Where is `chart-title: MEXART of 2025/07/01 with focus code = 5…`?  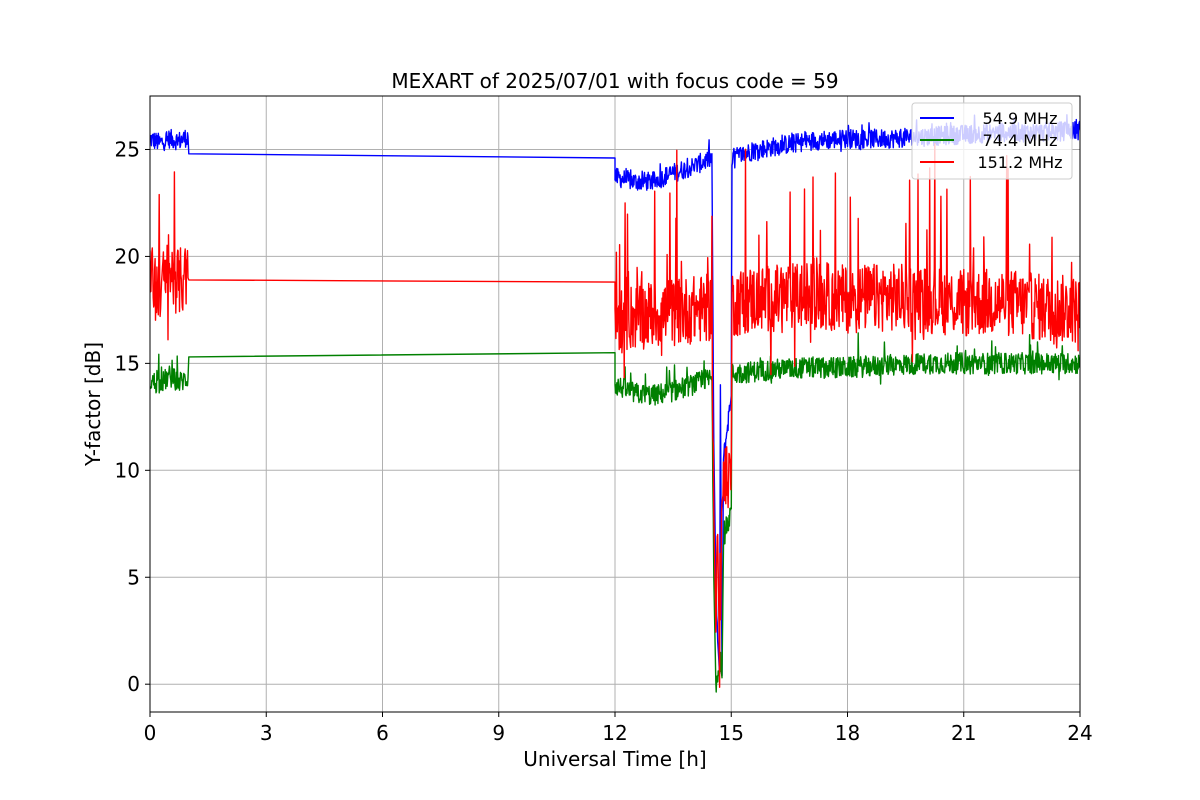
chart-title: MEXART of 2025/07/01 with focus code = 5… is located at coordinates (614, 81).